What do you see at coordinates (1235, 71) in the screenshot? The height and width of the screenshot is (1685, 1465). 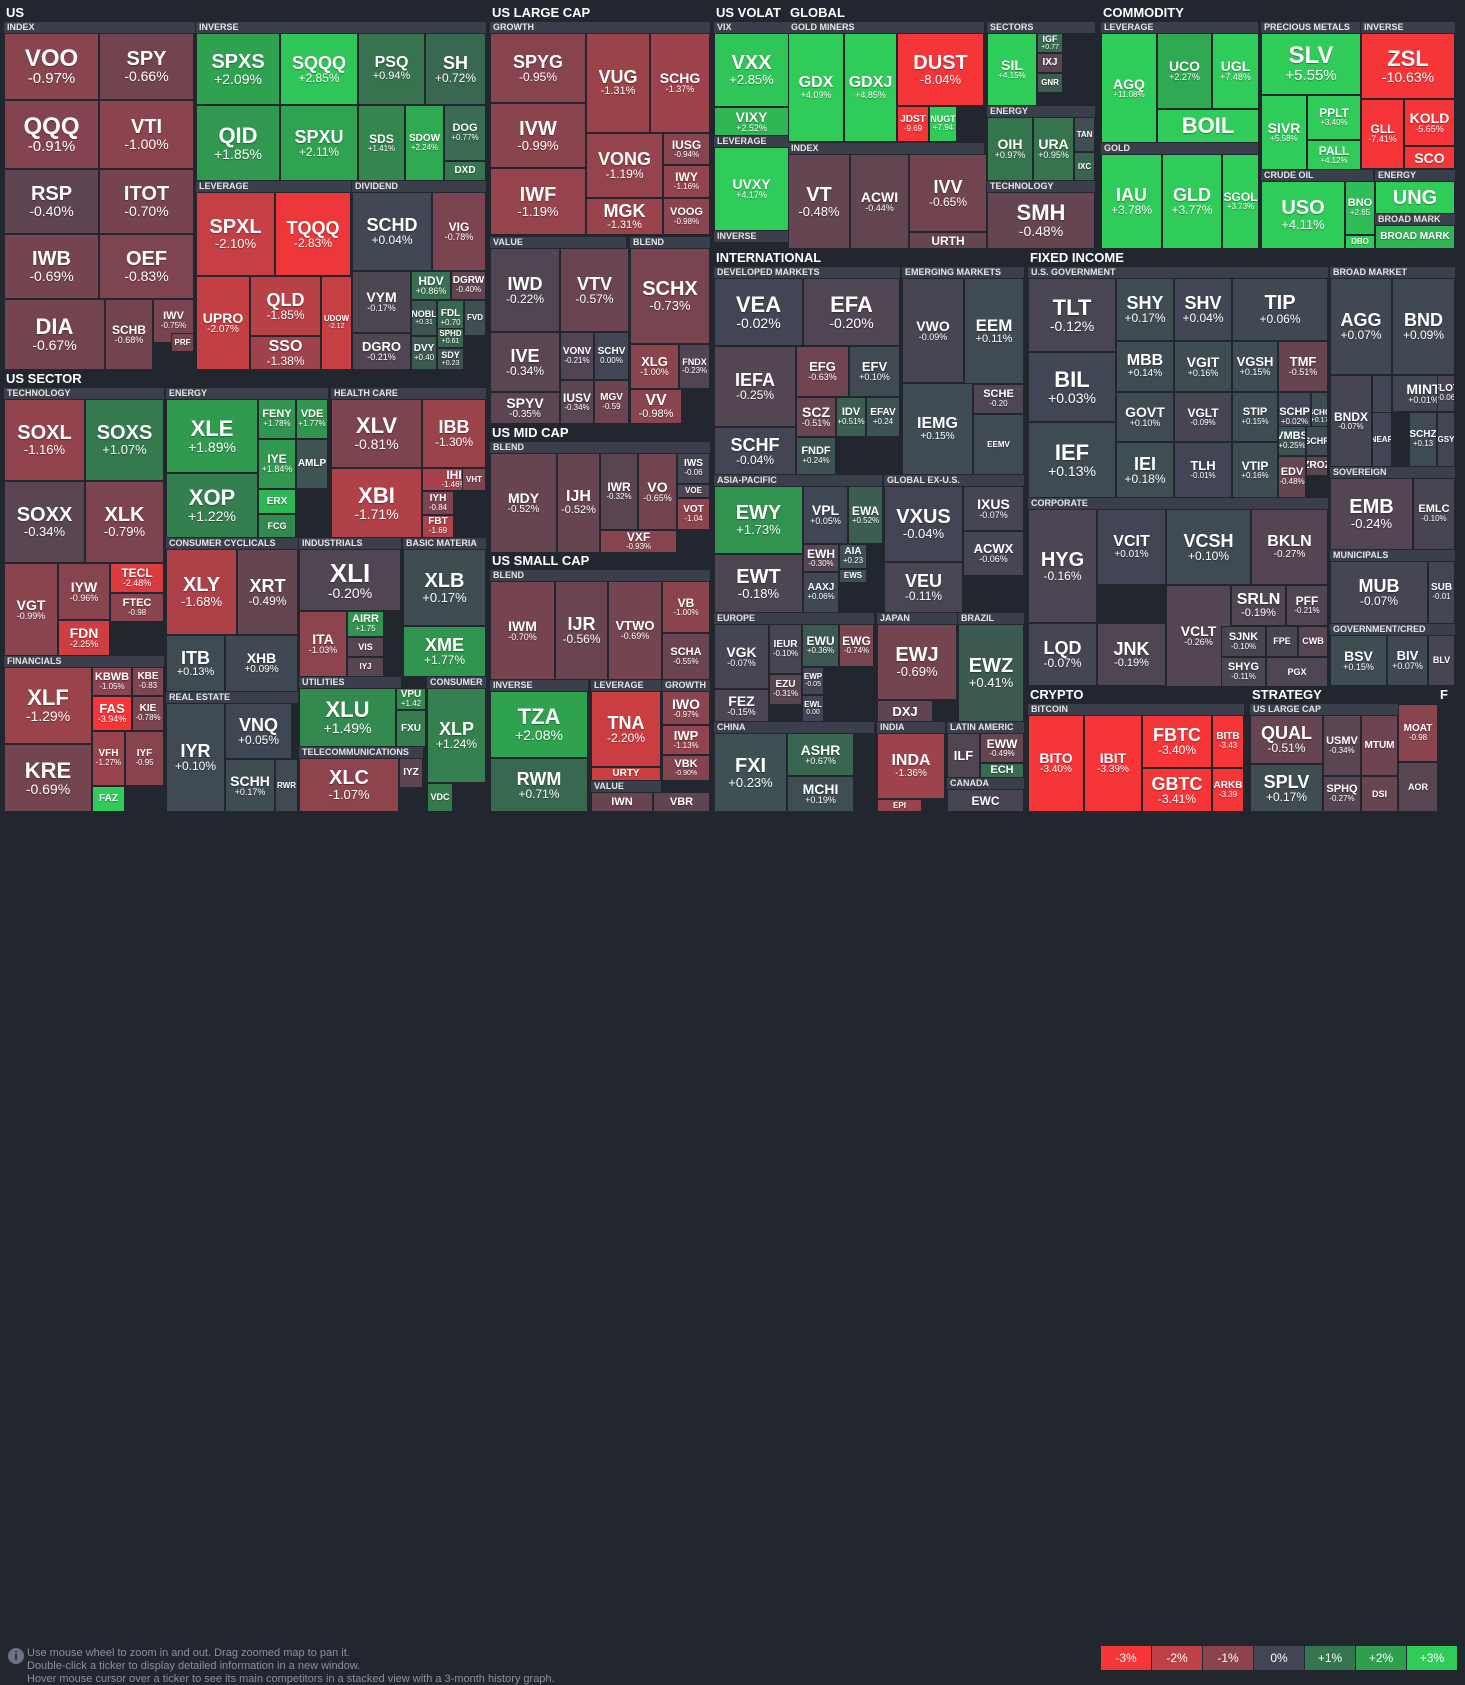 I see `tile-ugl: UGL +7.48%` at bounding box center [1235, 71].